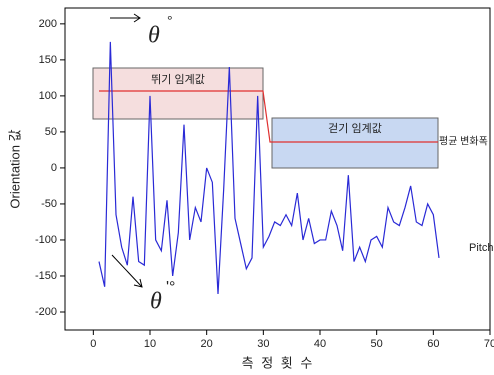 This screenshot has width=494, height=375. I want to click on y-tick-label: 100, so click(48, 96).